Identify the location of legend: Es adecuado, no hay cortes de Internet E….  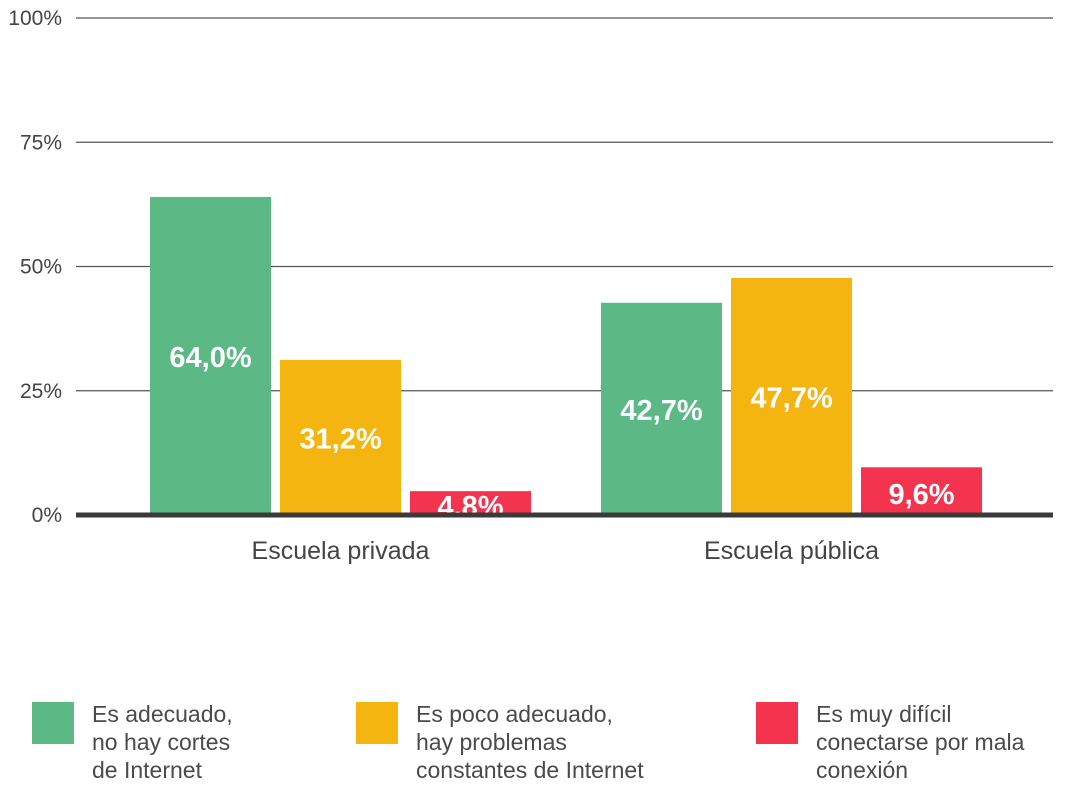
(537, 743).